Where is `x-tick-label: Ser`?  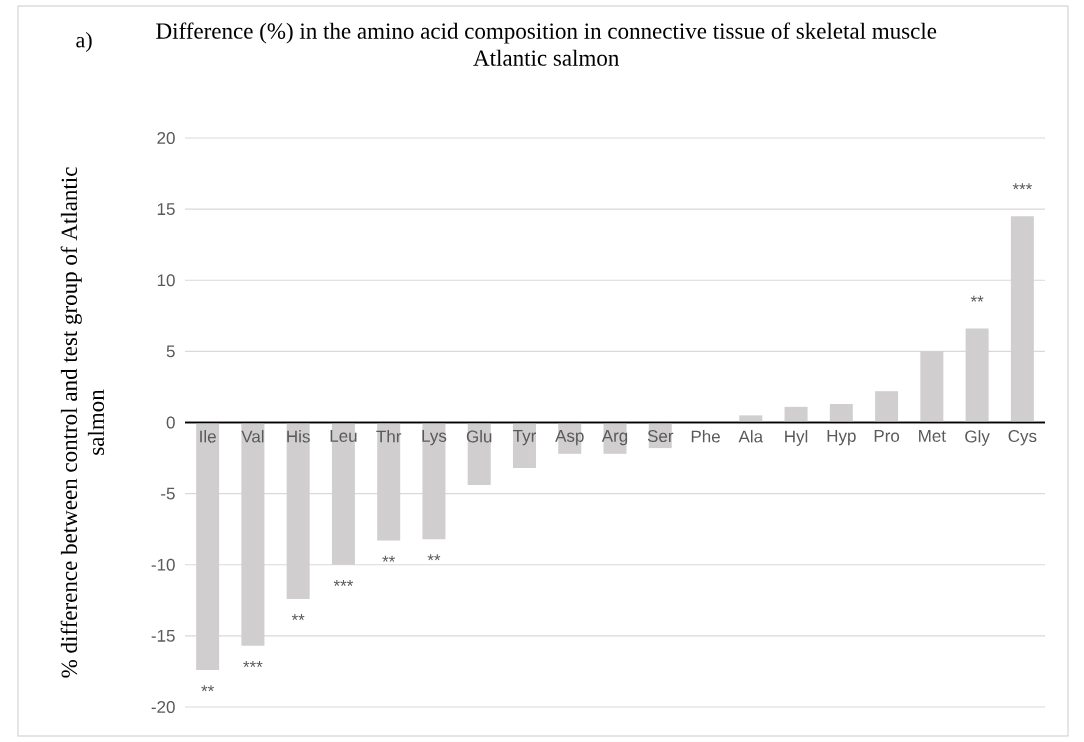 x-tick-label: Ser is located at coordinates (660, 436).